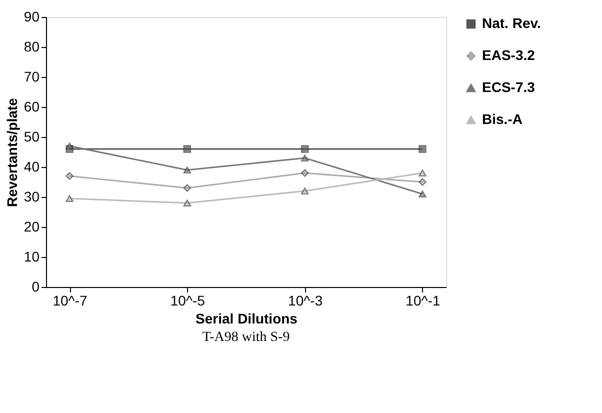 The width and height of the screenshot is (602, 413). I want to click on legend-label: Nat. Rev., so click(511, 23).